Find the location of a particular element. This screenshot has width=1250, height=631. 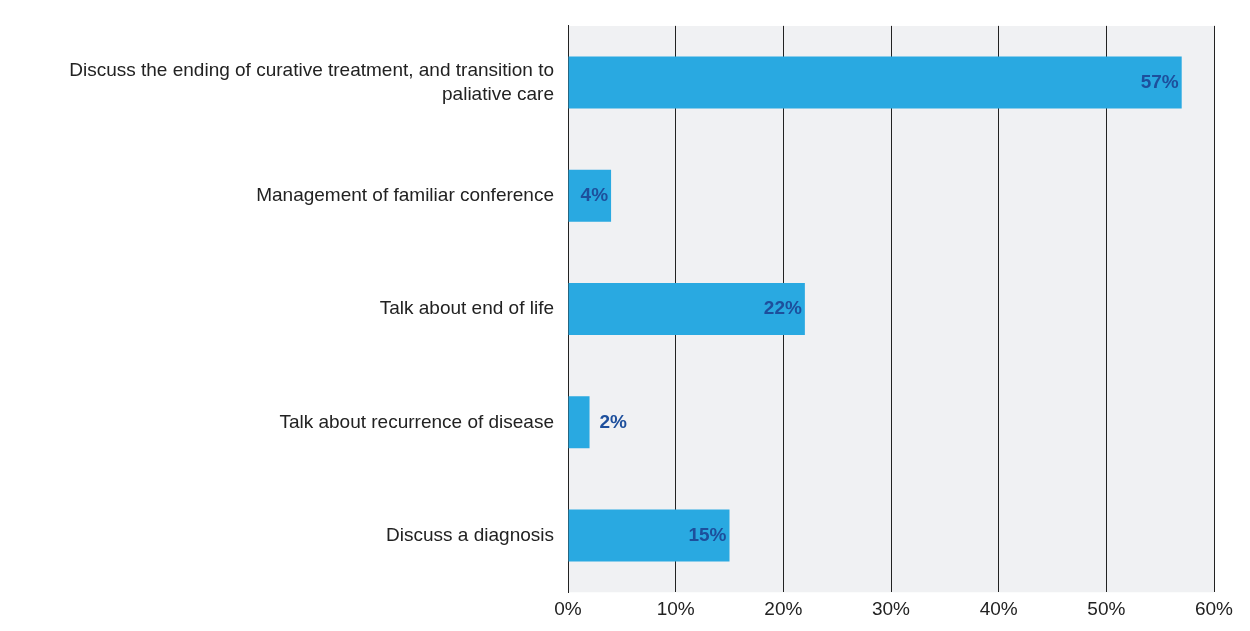

x-tick-label: 10% is located at coordinates (675, 608).